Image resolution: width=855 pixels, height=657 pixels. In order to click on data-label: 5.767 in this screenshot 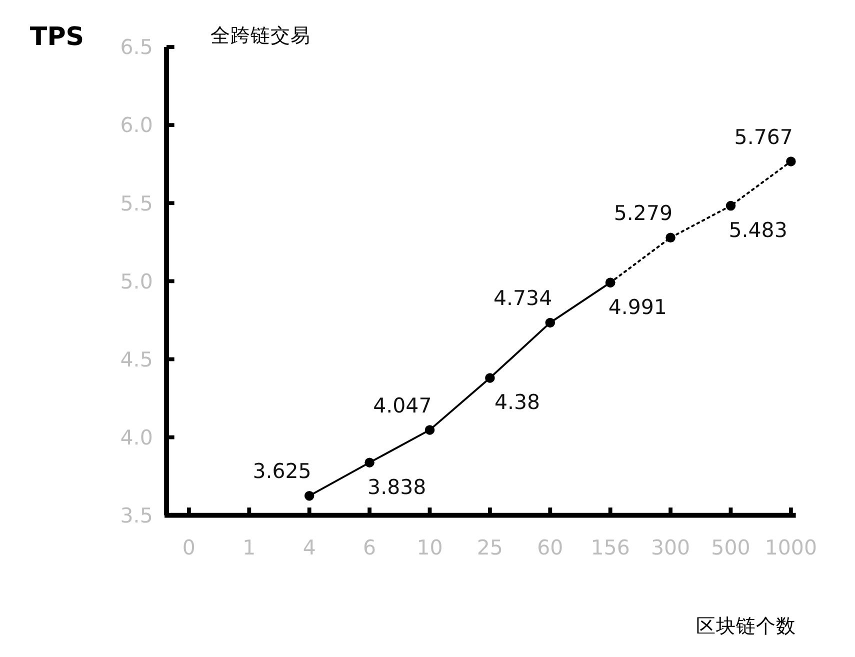, I will do `click(763, 136)`.